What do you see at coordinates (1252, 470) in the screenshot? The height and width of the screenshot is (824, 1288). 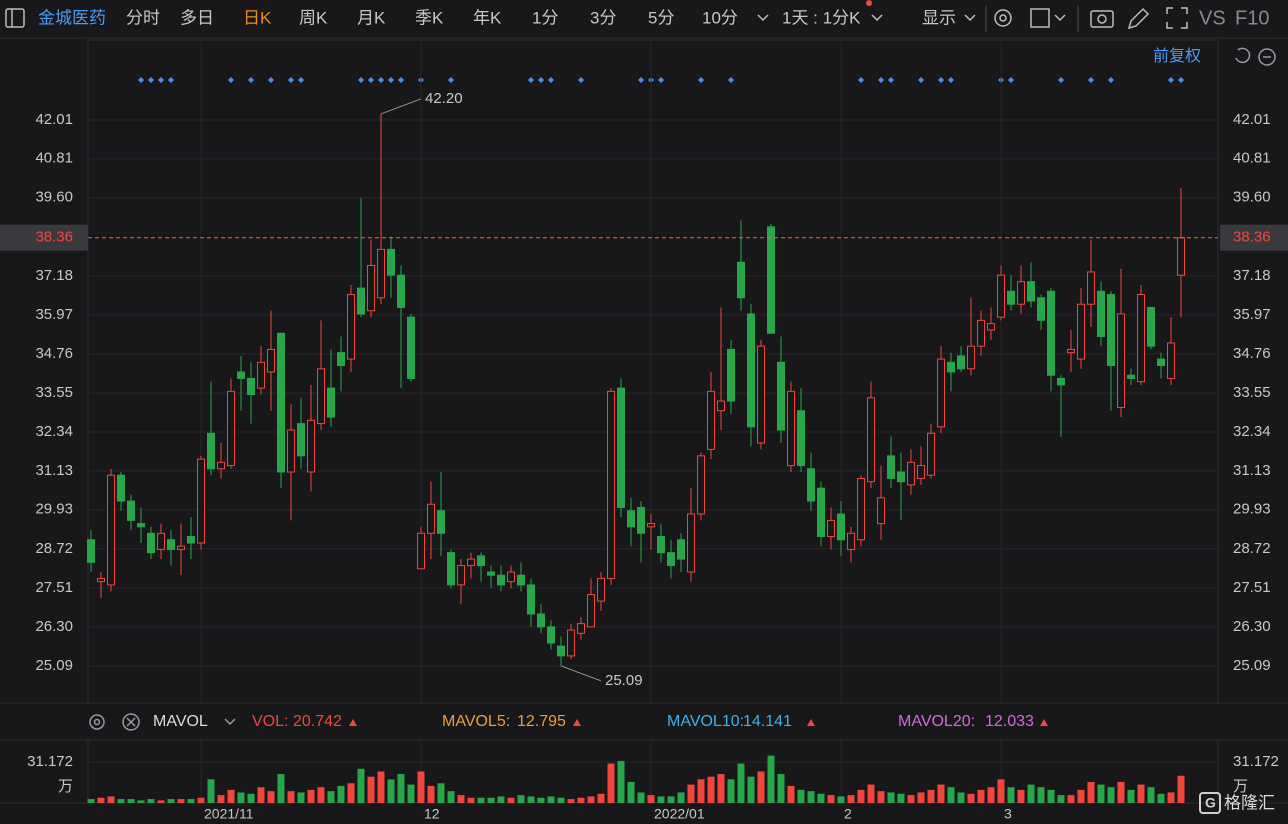 I see `y-tick-label: 31.13` at bounding box center [1252, 470].